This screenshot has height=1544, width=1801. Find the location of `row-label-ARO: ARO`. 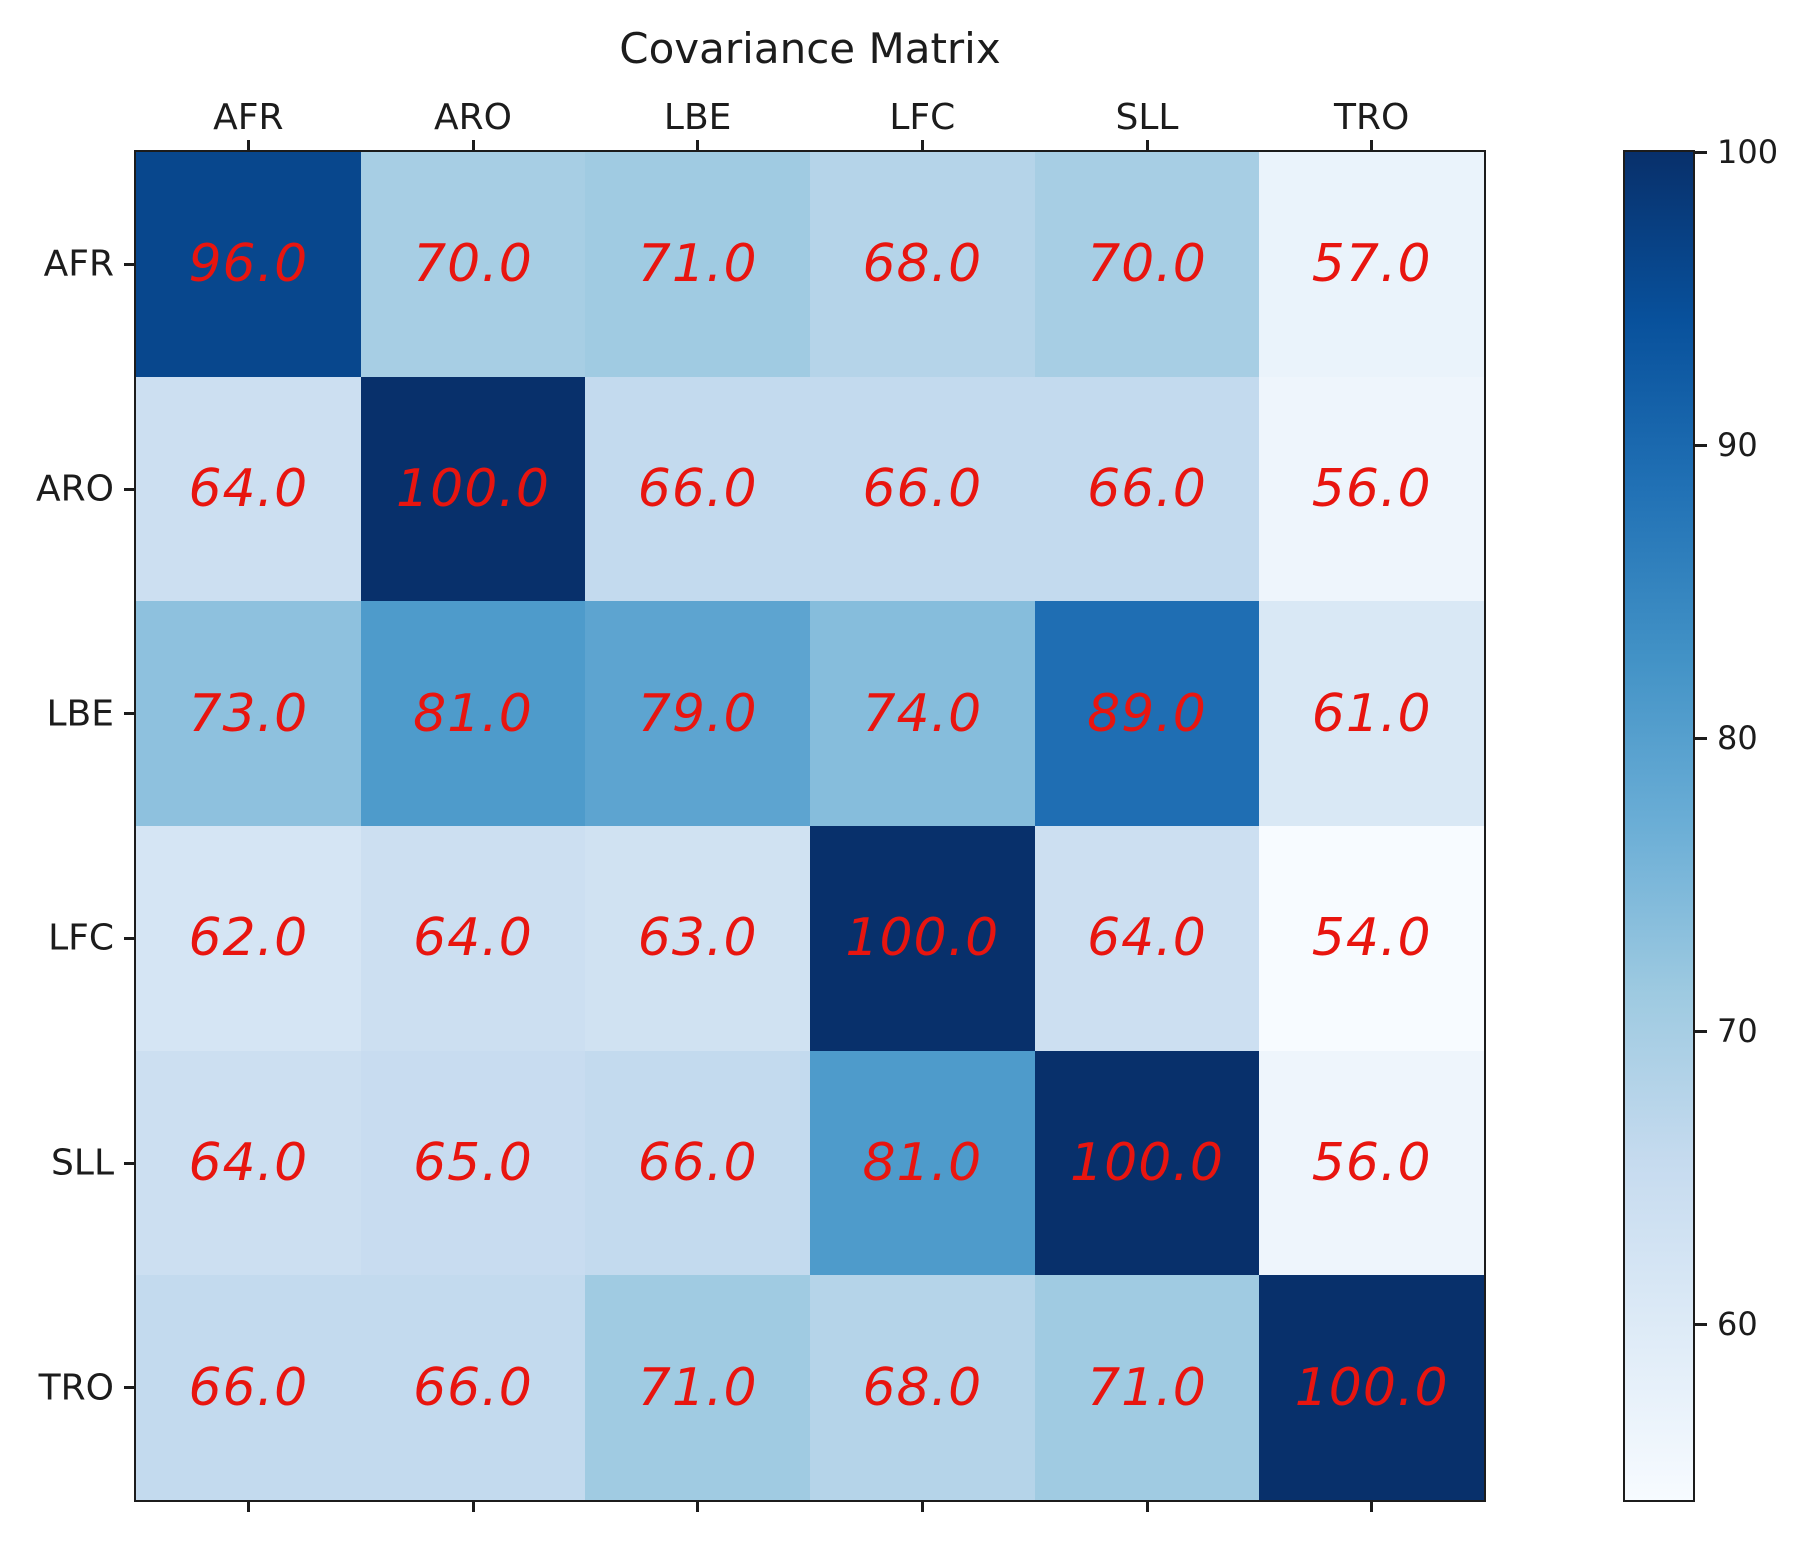

row-label-ARO: ARO is located at coordinates (75, 489).